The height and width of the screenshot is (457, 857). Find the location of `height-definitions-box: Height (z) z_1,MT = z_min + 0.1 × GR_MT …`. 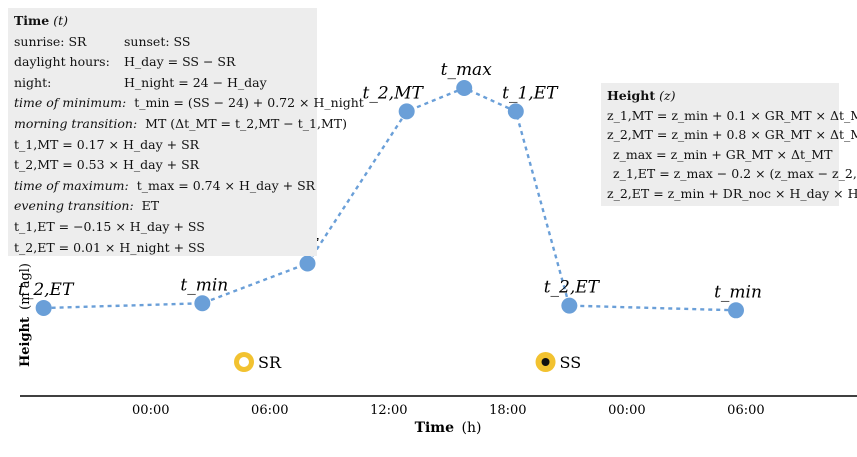

height-definitions-box: Height (z) z_1,MT = z_min + 0.1 × GR_MT … is located at coordinates (729, 144).